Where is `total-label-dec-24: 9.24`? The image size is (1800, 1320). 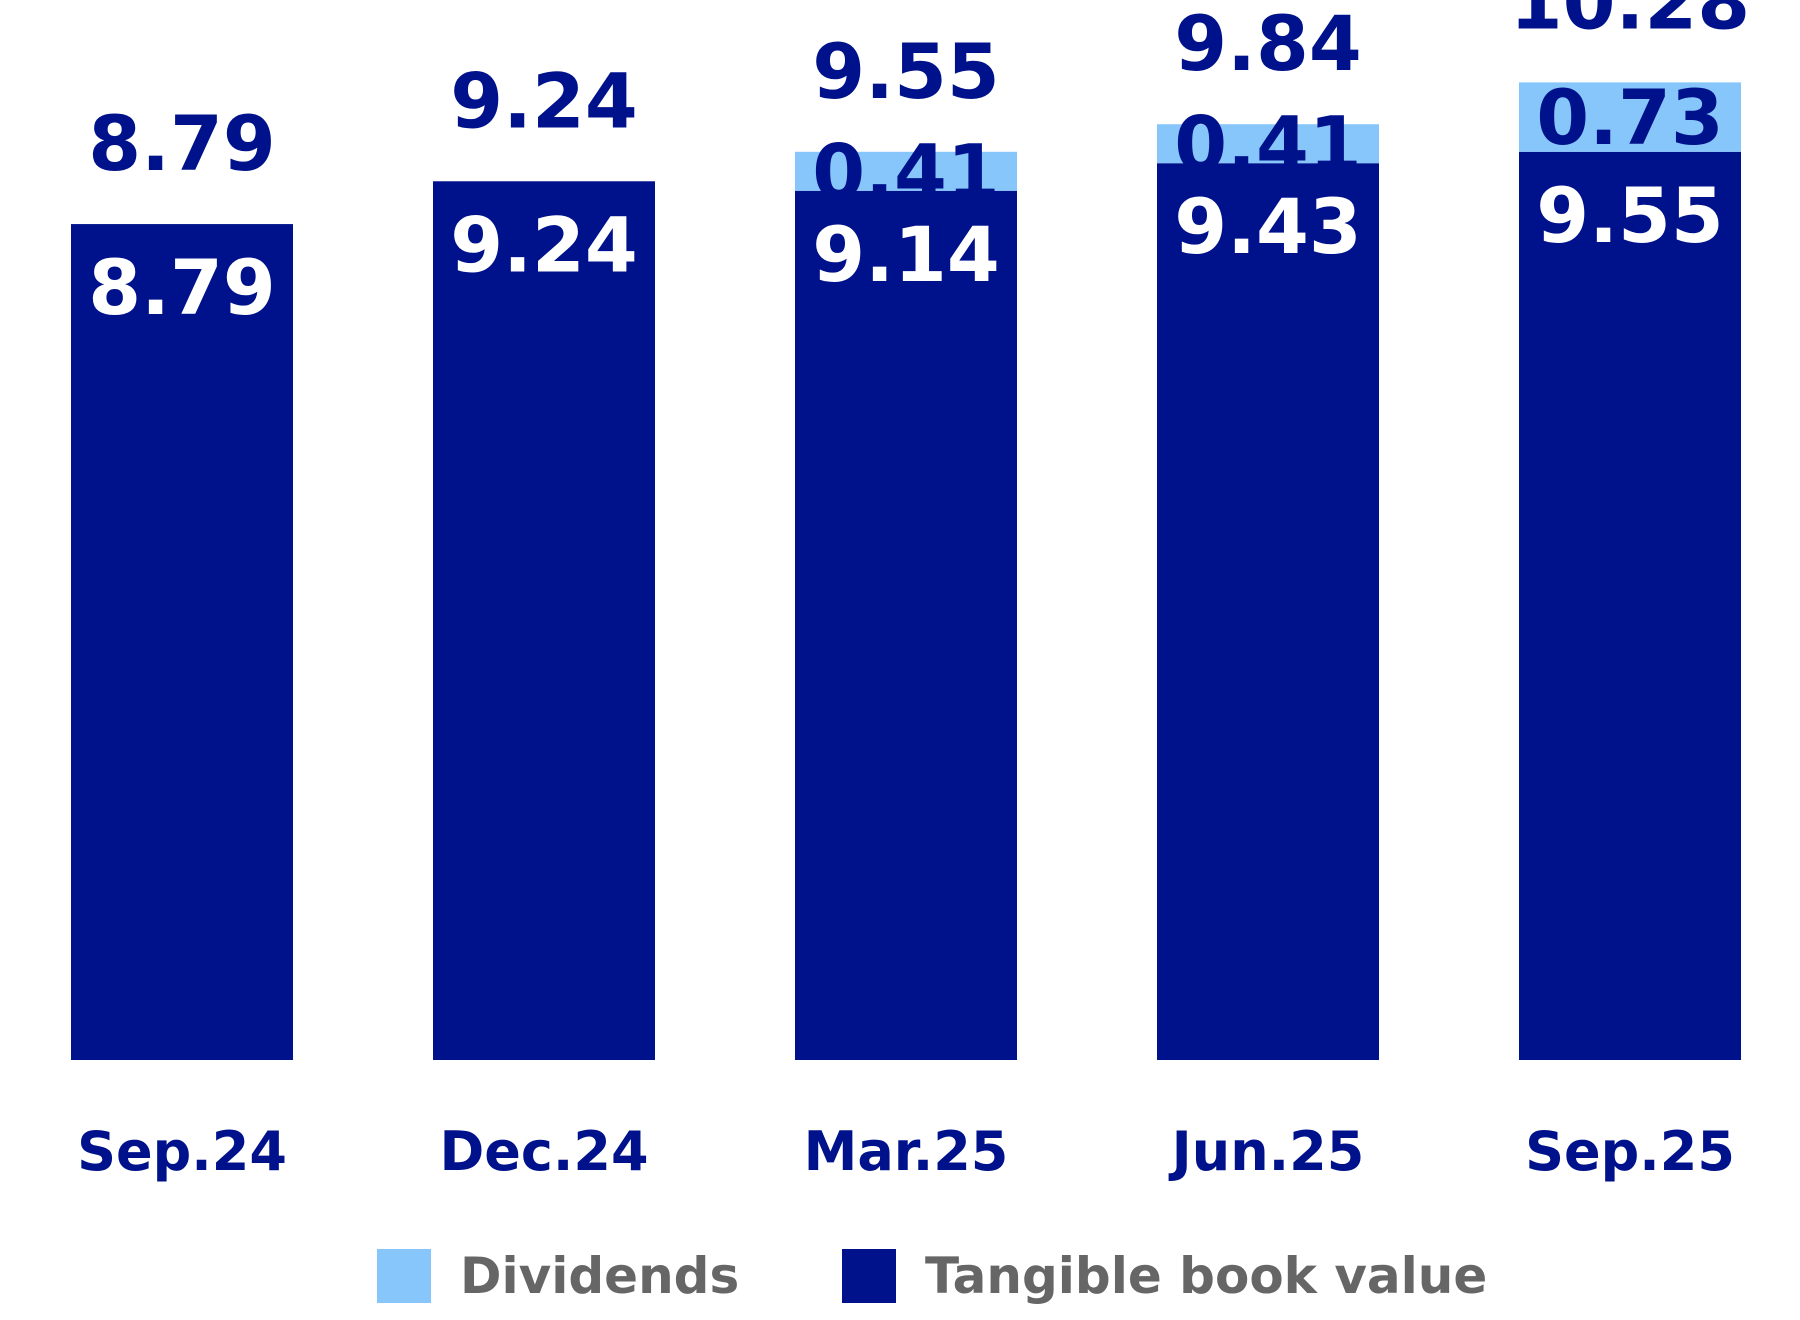
total-label-dec-24: 9.24 is located at coordinates (544, 100).